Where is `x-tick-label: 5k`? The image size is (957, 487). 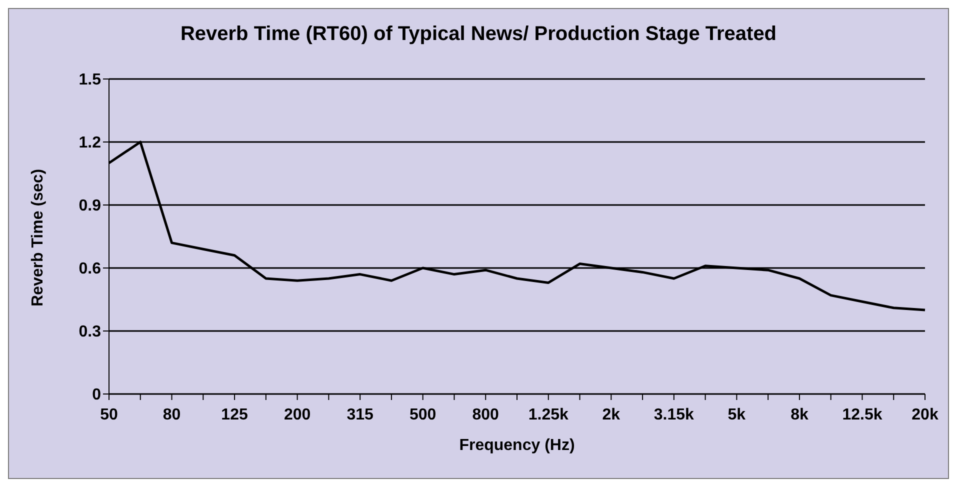 x-tick-label: 5k is located at coordinates (737, 415).